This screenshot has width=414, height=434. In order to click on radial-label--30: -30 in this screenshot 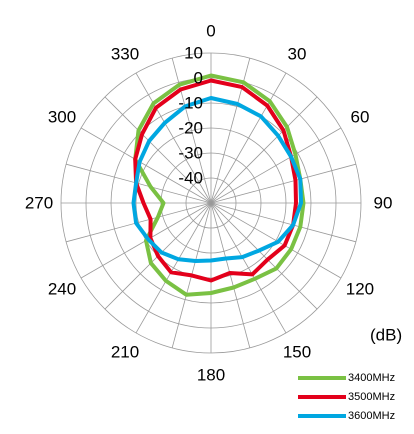, I will do `click(190, 153)`.